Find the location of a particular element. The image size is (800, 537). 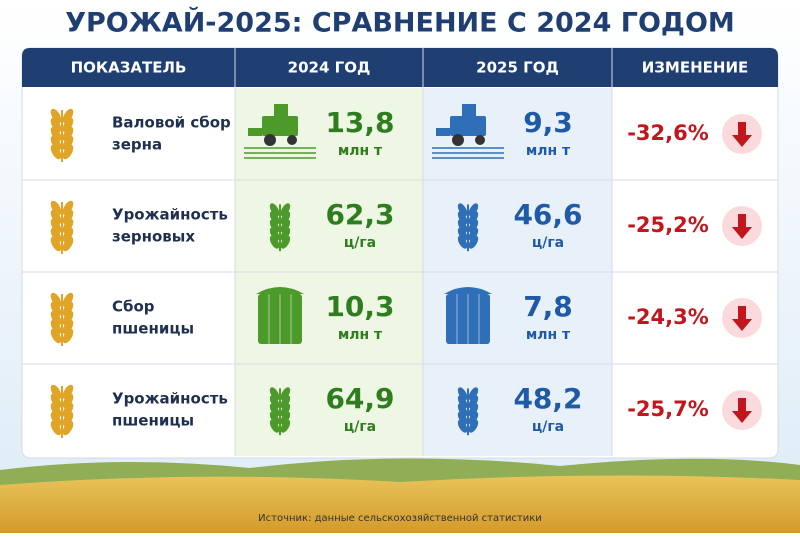

unit-2025: млн т is located at coordinates (548, 151).